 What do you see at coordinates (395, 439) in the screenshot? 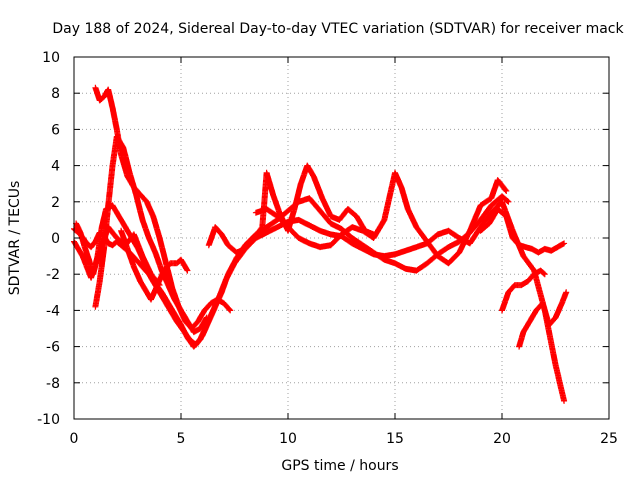
I see `x-tick-label: 15` at bounding box center [395, 439].